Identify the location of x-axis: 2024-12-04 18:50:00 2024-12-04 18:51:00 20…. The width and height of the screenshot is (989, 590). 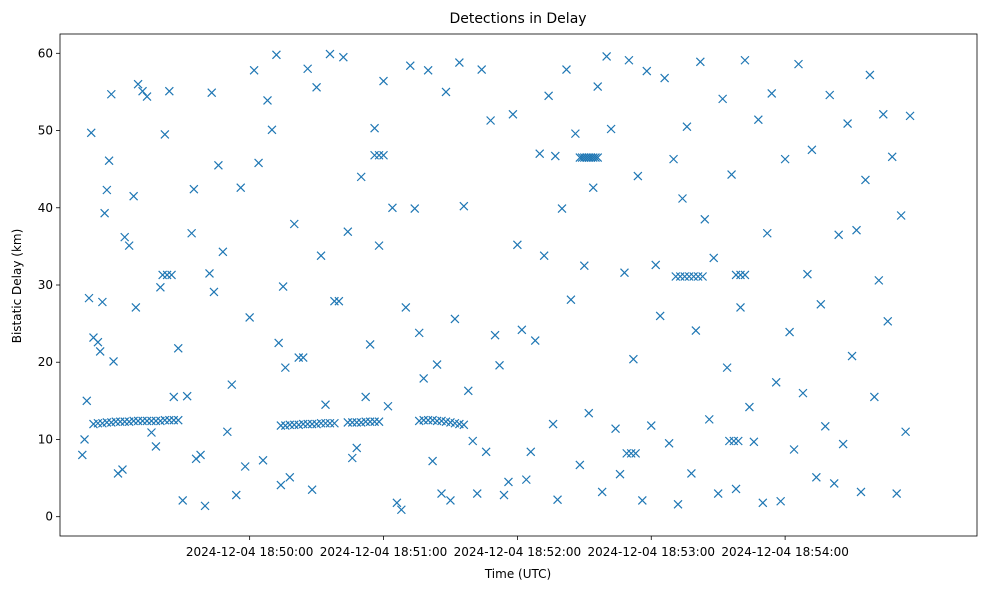
(517, 547).